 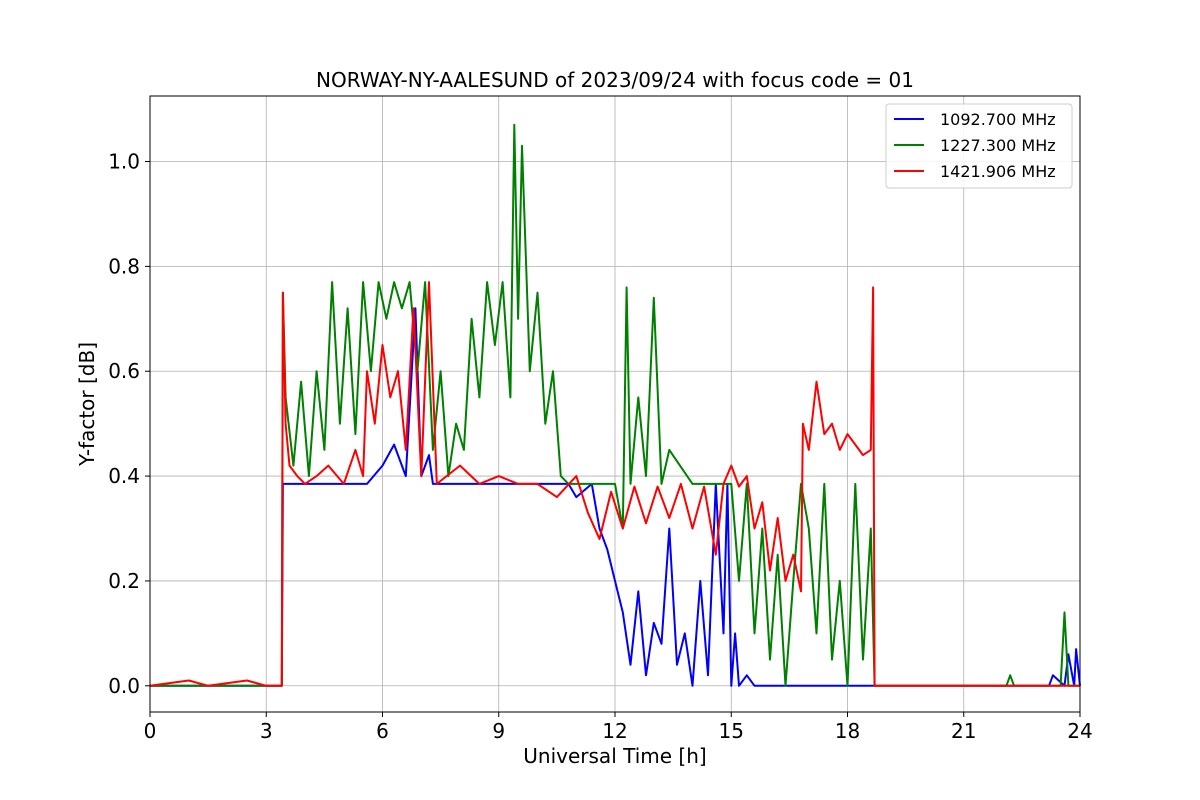 I want to click on x-tick-label: 0, so click(x=150, y=731).